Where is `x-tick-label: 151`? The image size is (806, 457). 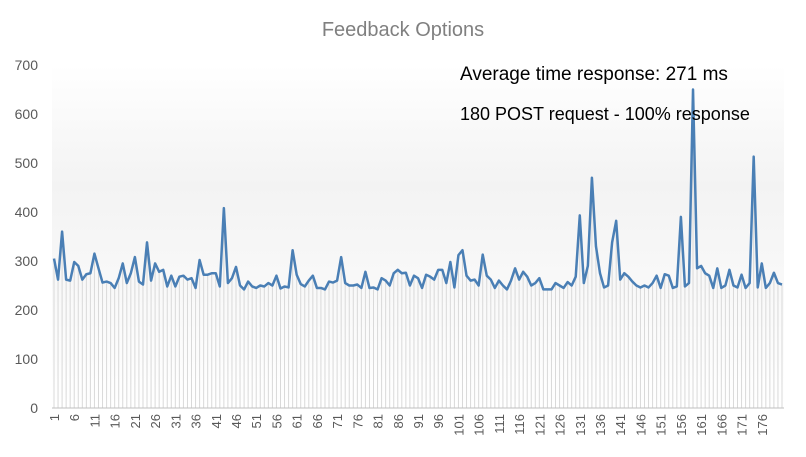
x-tick-label: 151 is located at coordinates (661, 425).